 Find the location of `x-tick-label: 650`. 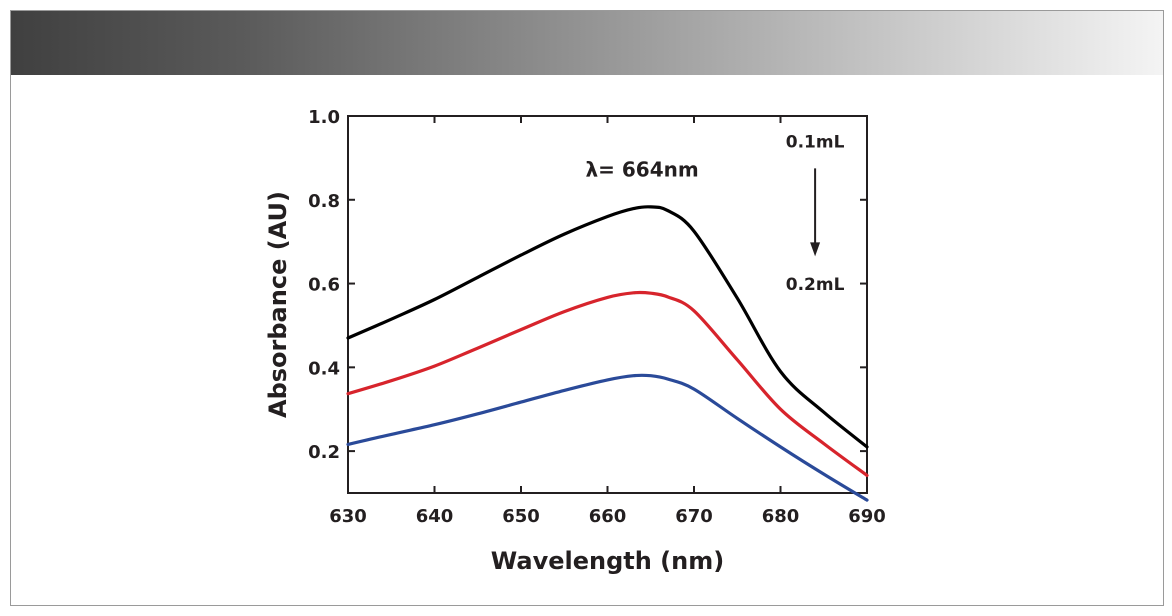

x-tick-label: 650 is located at coordinates (521, 516).